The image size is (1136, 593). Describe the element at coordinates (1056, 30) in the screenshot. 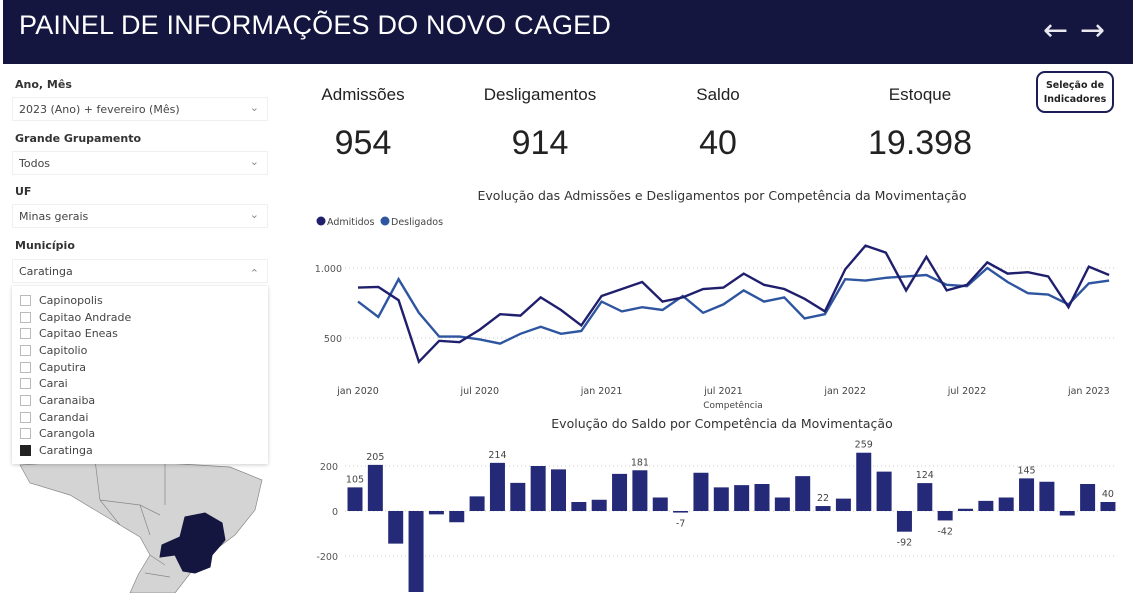

I see `arrow-left-icon: ←` at that location.